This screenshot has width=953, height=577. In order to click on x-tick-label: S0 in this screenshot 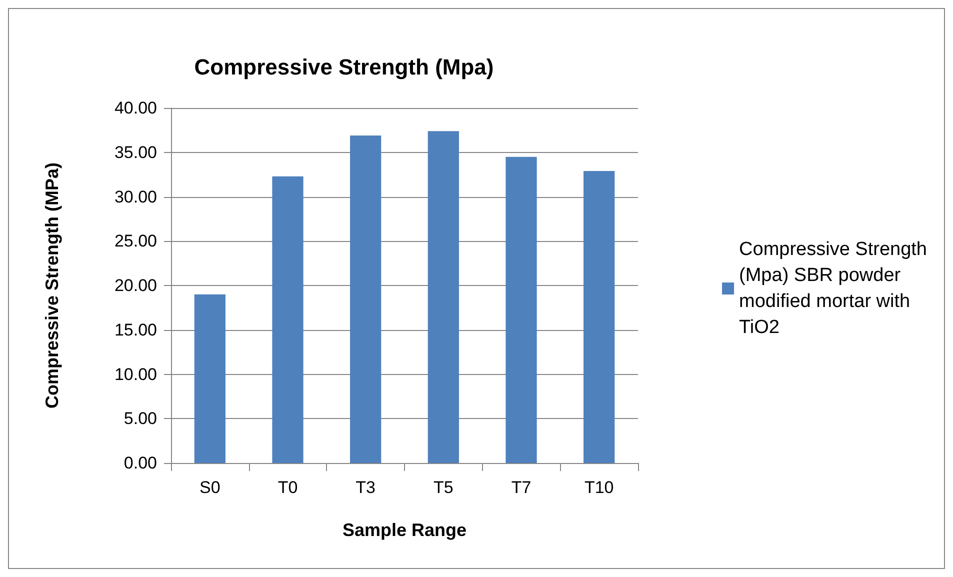, I will do `click(210, 487)`.